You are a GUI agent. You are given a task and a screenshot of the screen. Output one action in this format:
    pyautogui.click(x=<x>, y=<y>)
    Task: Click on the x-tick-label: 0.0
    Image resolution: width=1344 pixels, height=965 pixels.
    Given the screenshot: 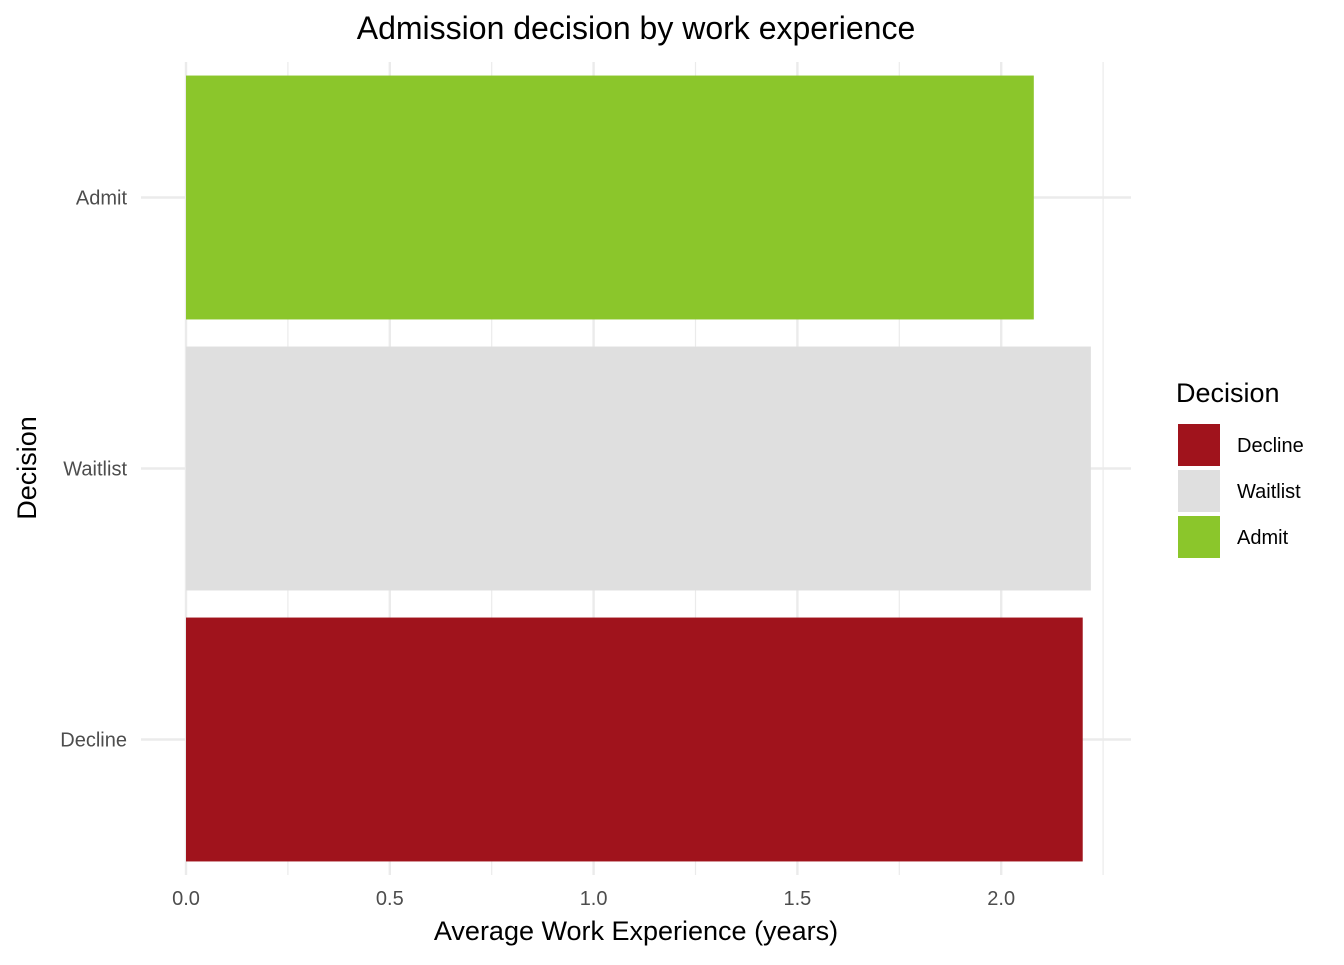 What is the action you would take?
    pyautogui.click(x=186, y=899)
    